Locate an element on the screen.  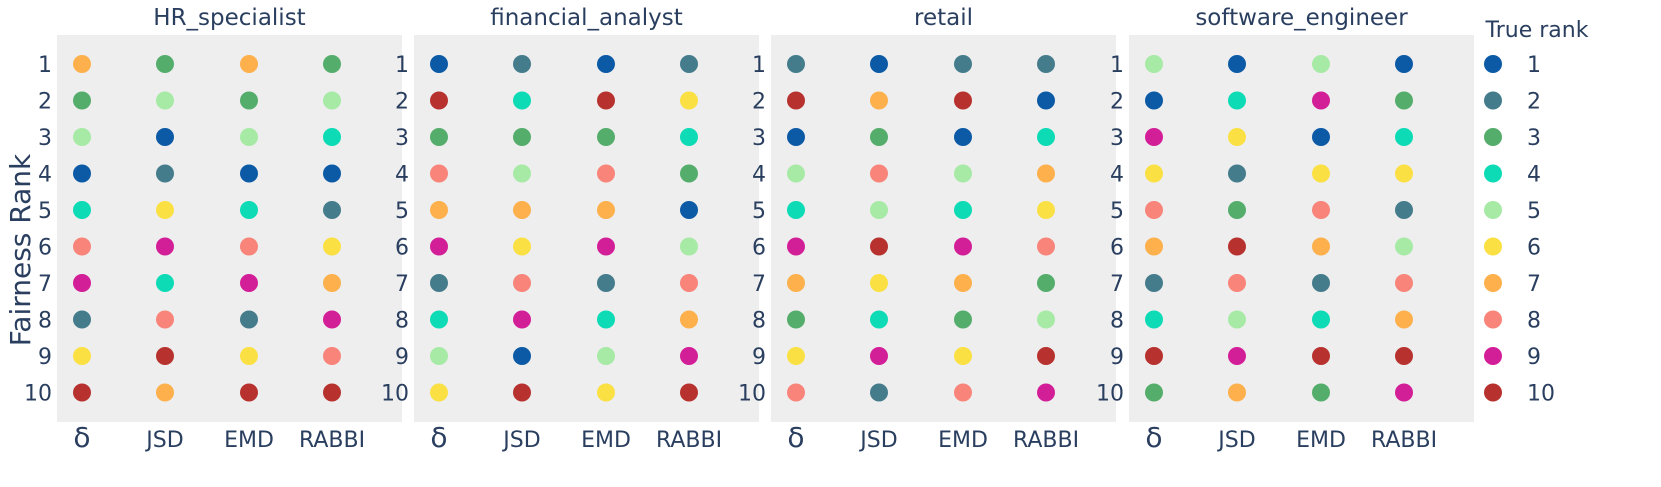
legend: True rank 1 2 3 4 5 6 7 8 9 10 is located at coordinates (1536, 212).